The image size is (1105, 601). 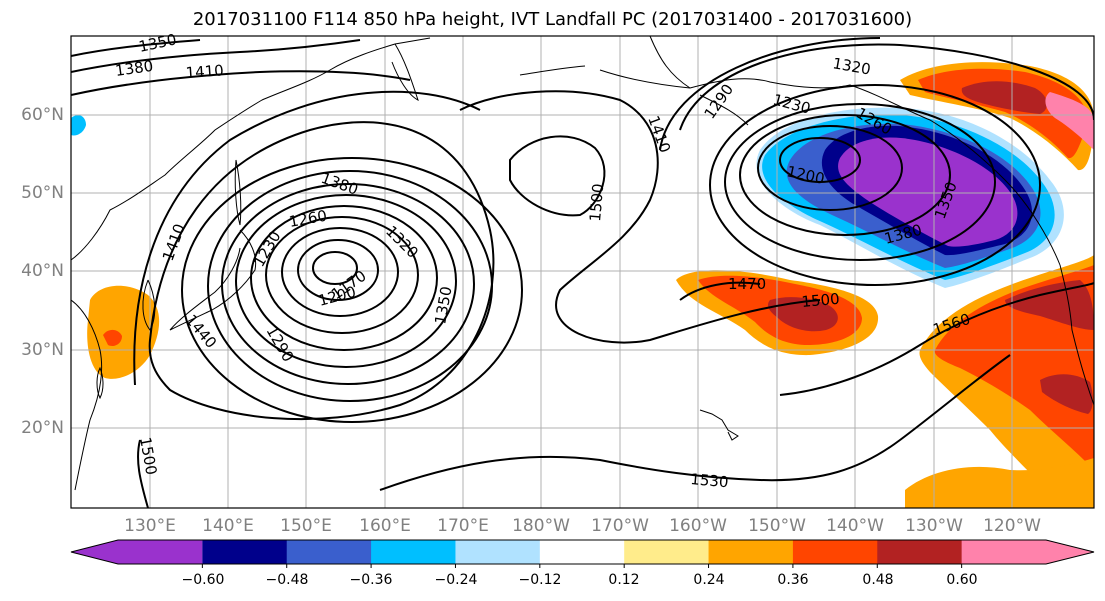 What do you see at coordinates (42, 428) in the screenshot?
I see `lat-label: 20°N` at bounding box center [42, 428].